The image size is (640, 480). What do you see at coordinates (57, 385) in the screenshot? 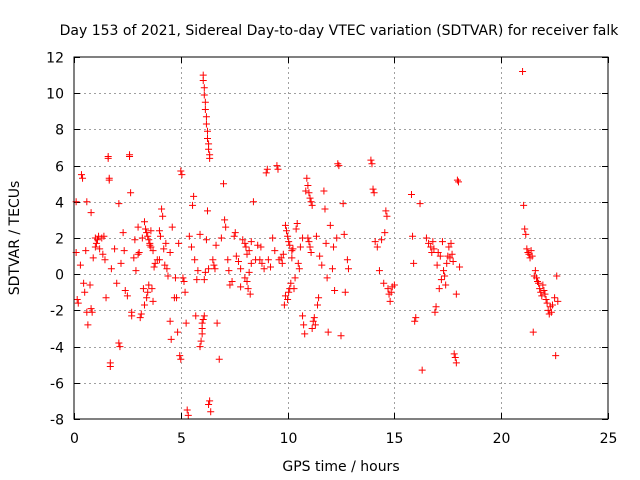
I see `y-tick-label: -6` at bounding box center [57, 385].